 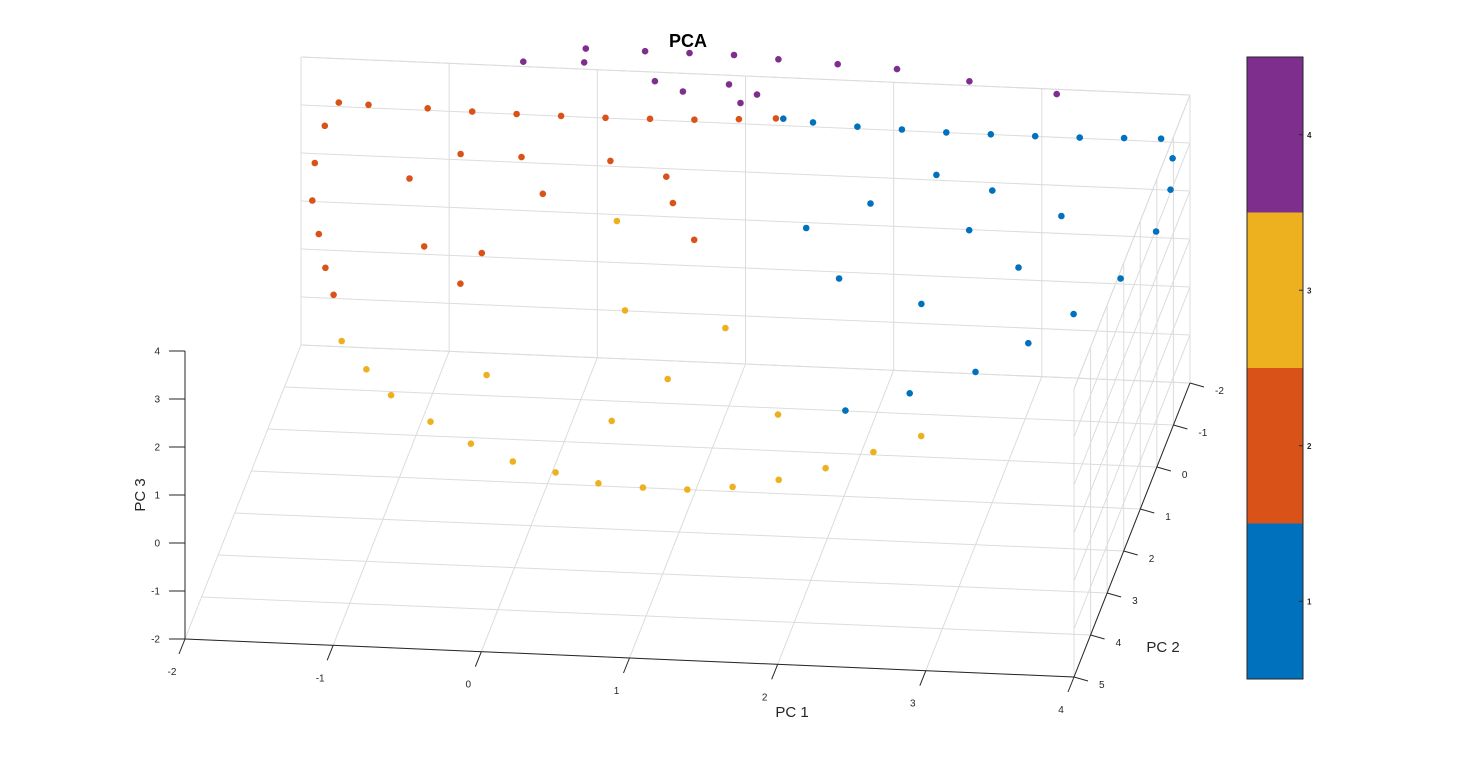 I want to click on z-tick-label: 0, so click(x=157, y=544).